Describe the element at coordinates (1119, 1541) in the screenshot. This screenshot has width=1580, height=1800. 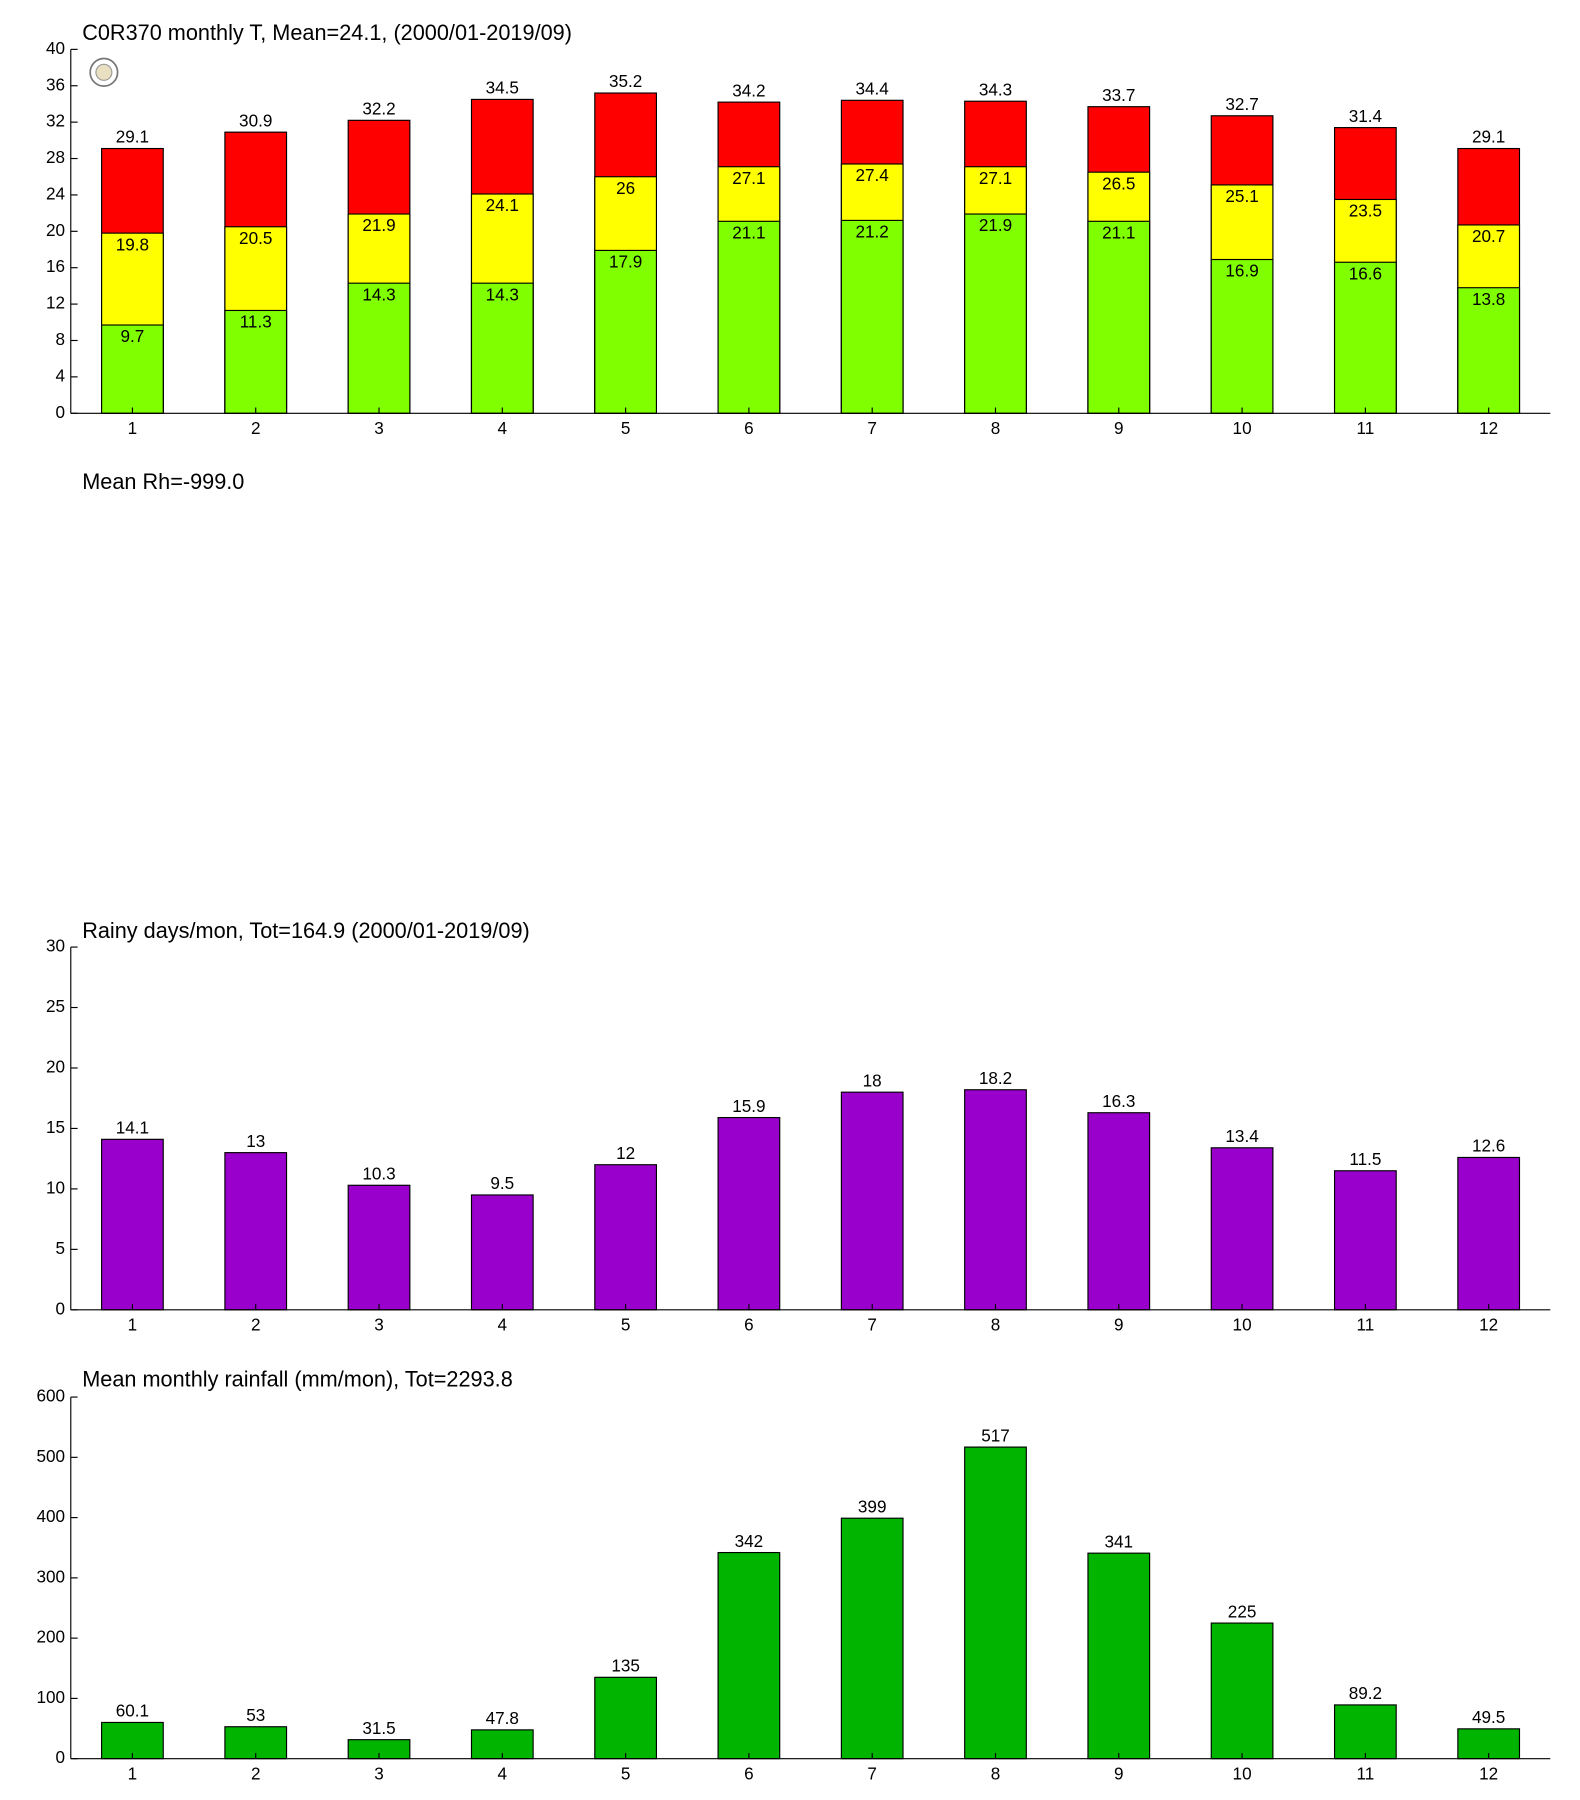
I see `value-label: 341` at that location.